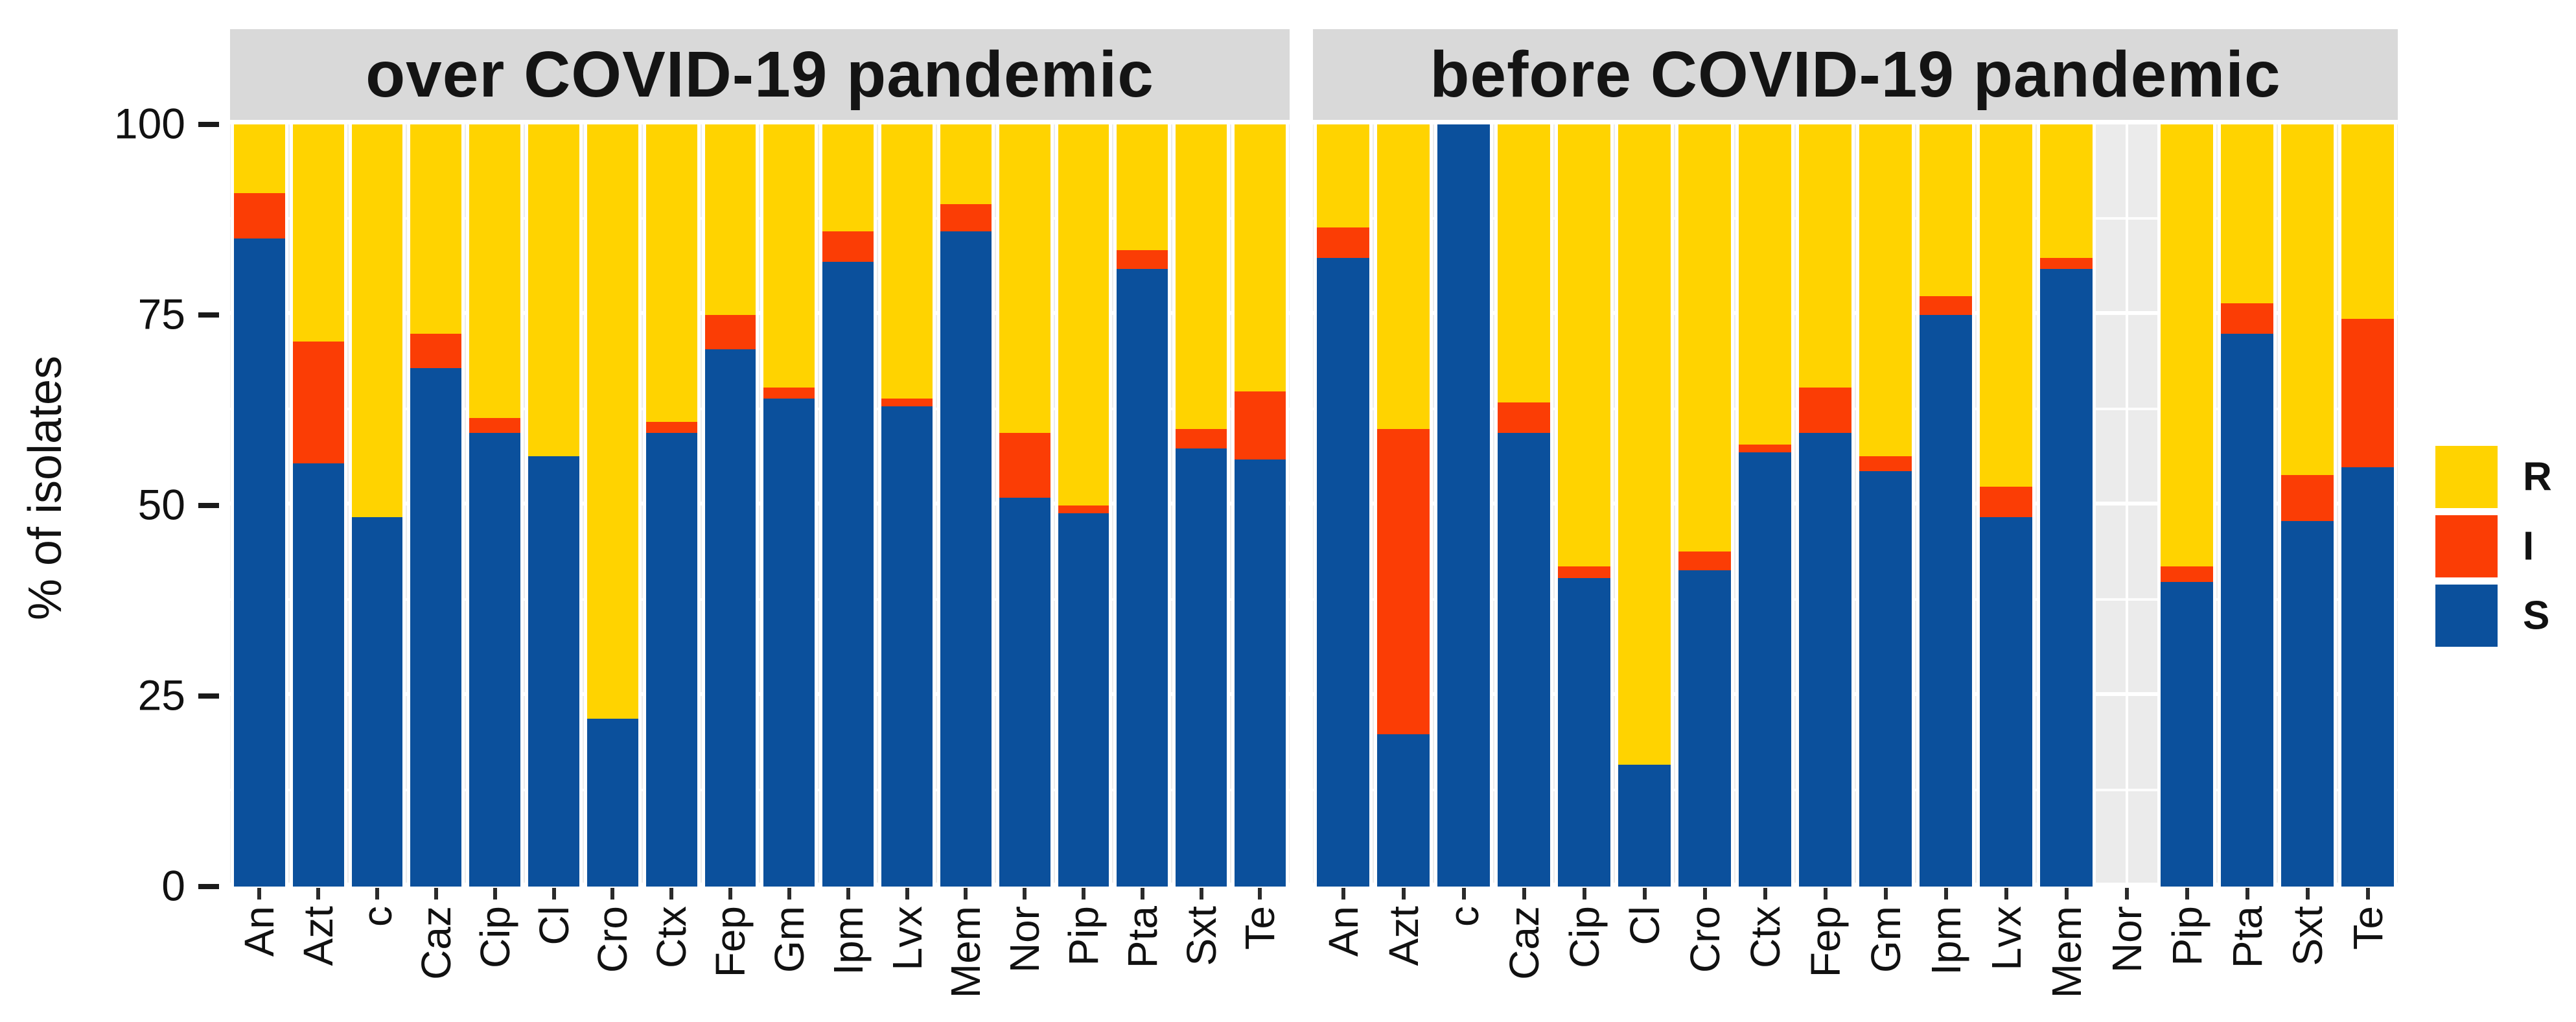  What do you see at coordinates (495, 943) in the screenshot?
I see `x-axis-cell-cip: Cip` at bounding box center [495, 943].